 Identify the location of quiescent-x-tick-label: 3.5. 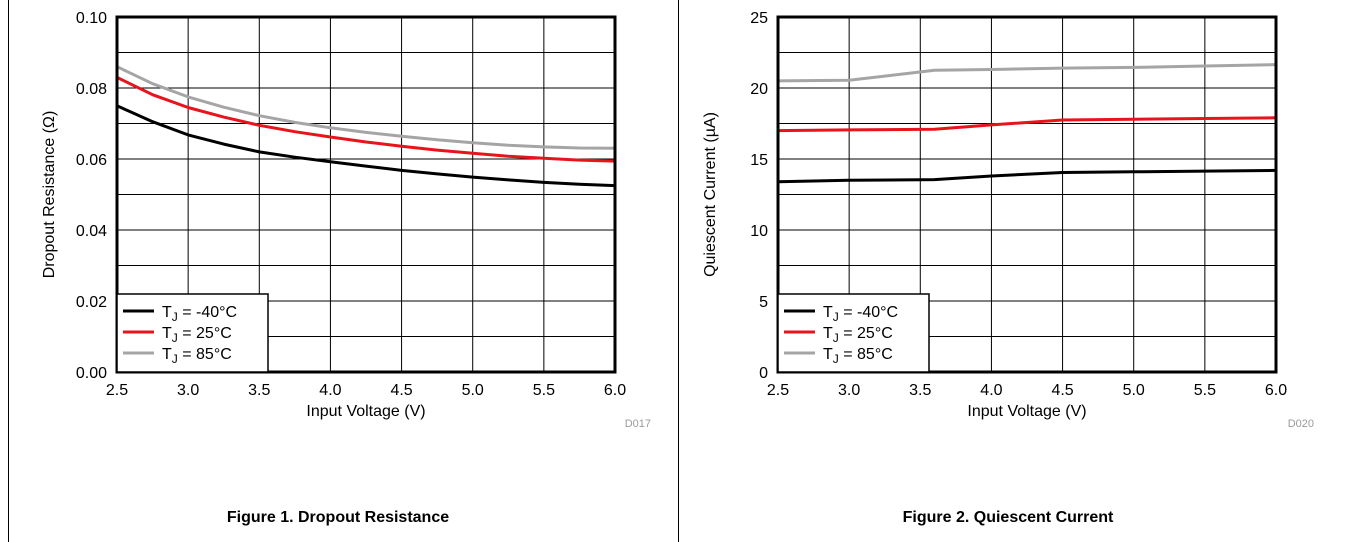
(920, 390).